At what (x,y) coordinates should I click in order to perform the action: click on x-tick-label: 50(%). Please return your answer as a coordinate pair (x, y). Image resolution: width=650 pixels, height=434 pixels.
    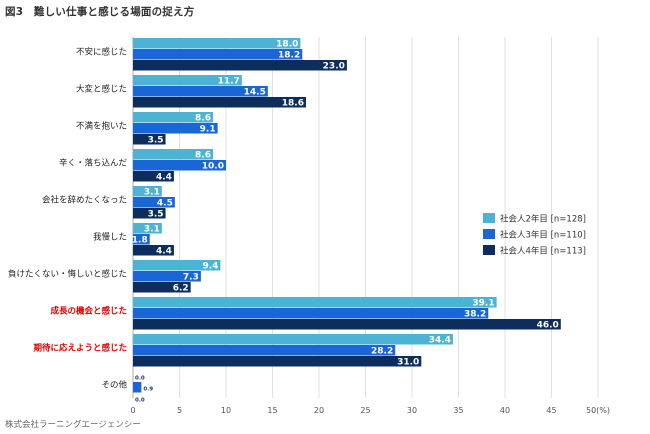
    Looking at the image, I should click on (598, 410).